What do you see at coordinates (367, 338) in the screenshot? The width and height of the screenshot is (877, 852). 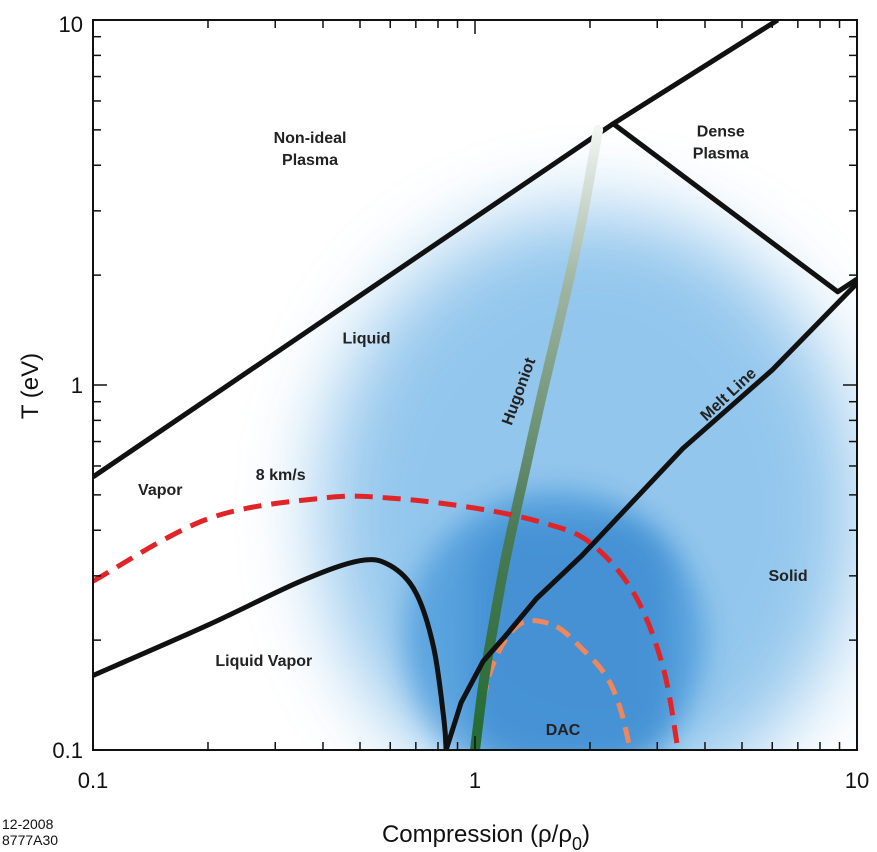 I see `region-label-liquid: Liquid` at bounding box center [367, 338].